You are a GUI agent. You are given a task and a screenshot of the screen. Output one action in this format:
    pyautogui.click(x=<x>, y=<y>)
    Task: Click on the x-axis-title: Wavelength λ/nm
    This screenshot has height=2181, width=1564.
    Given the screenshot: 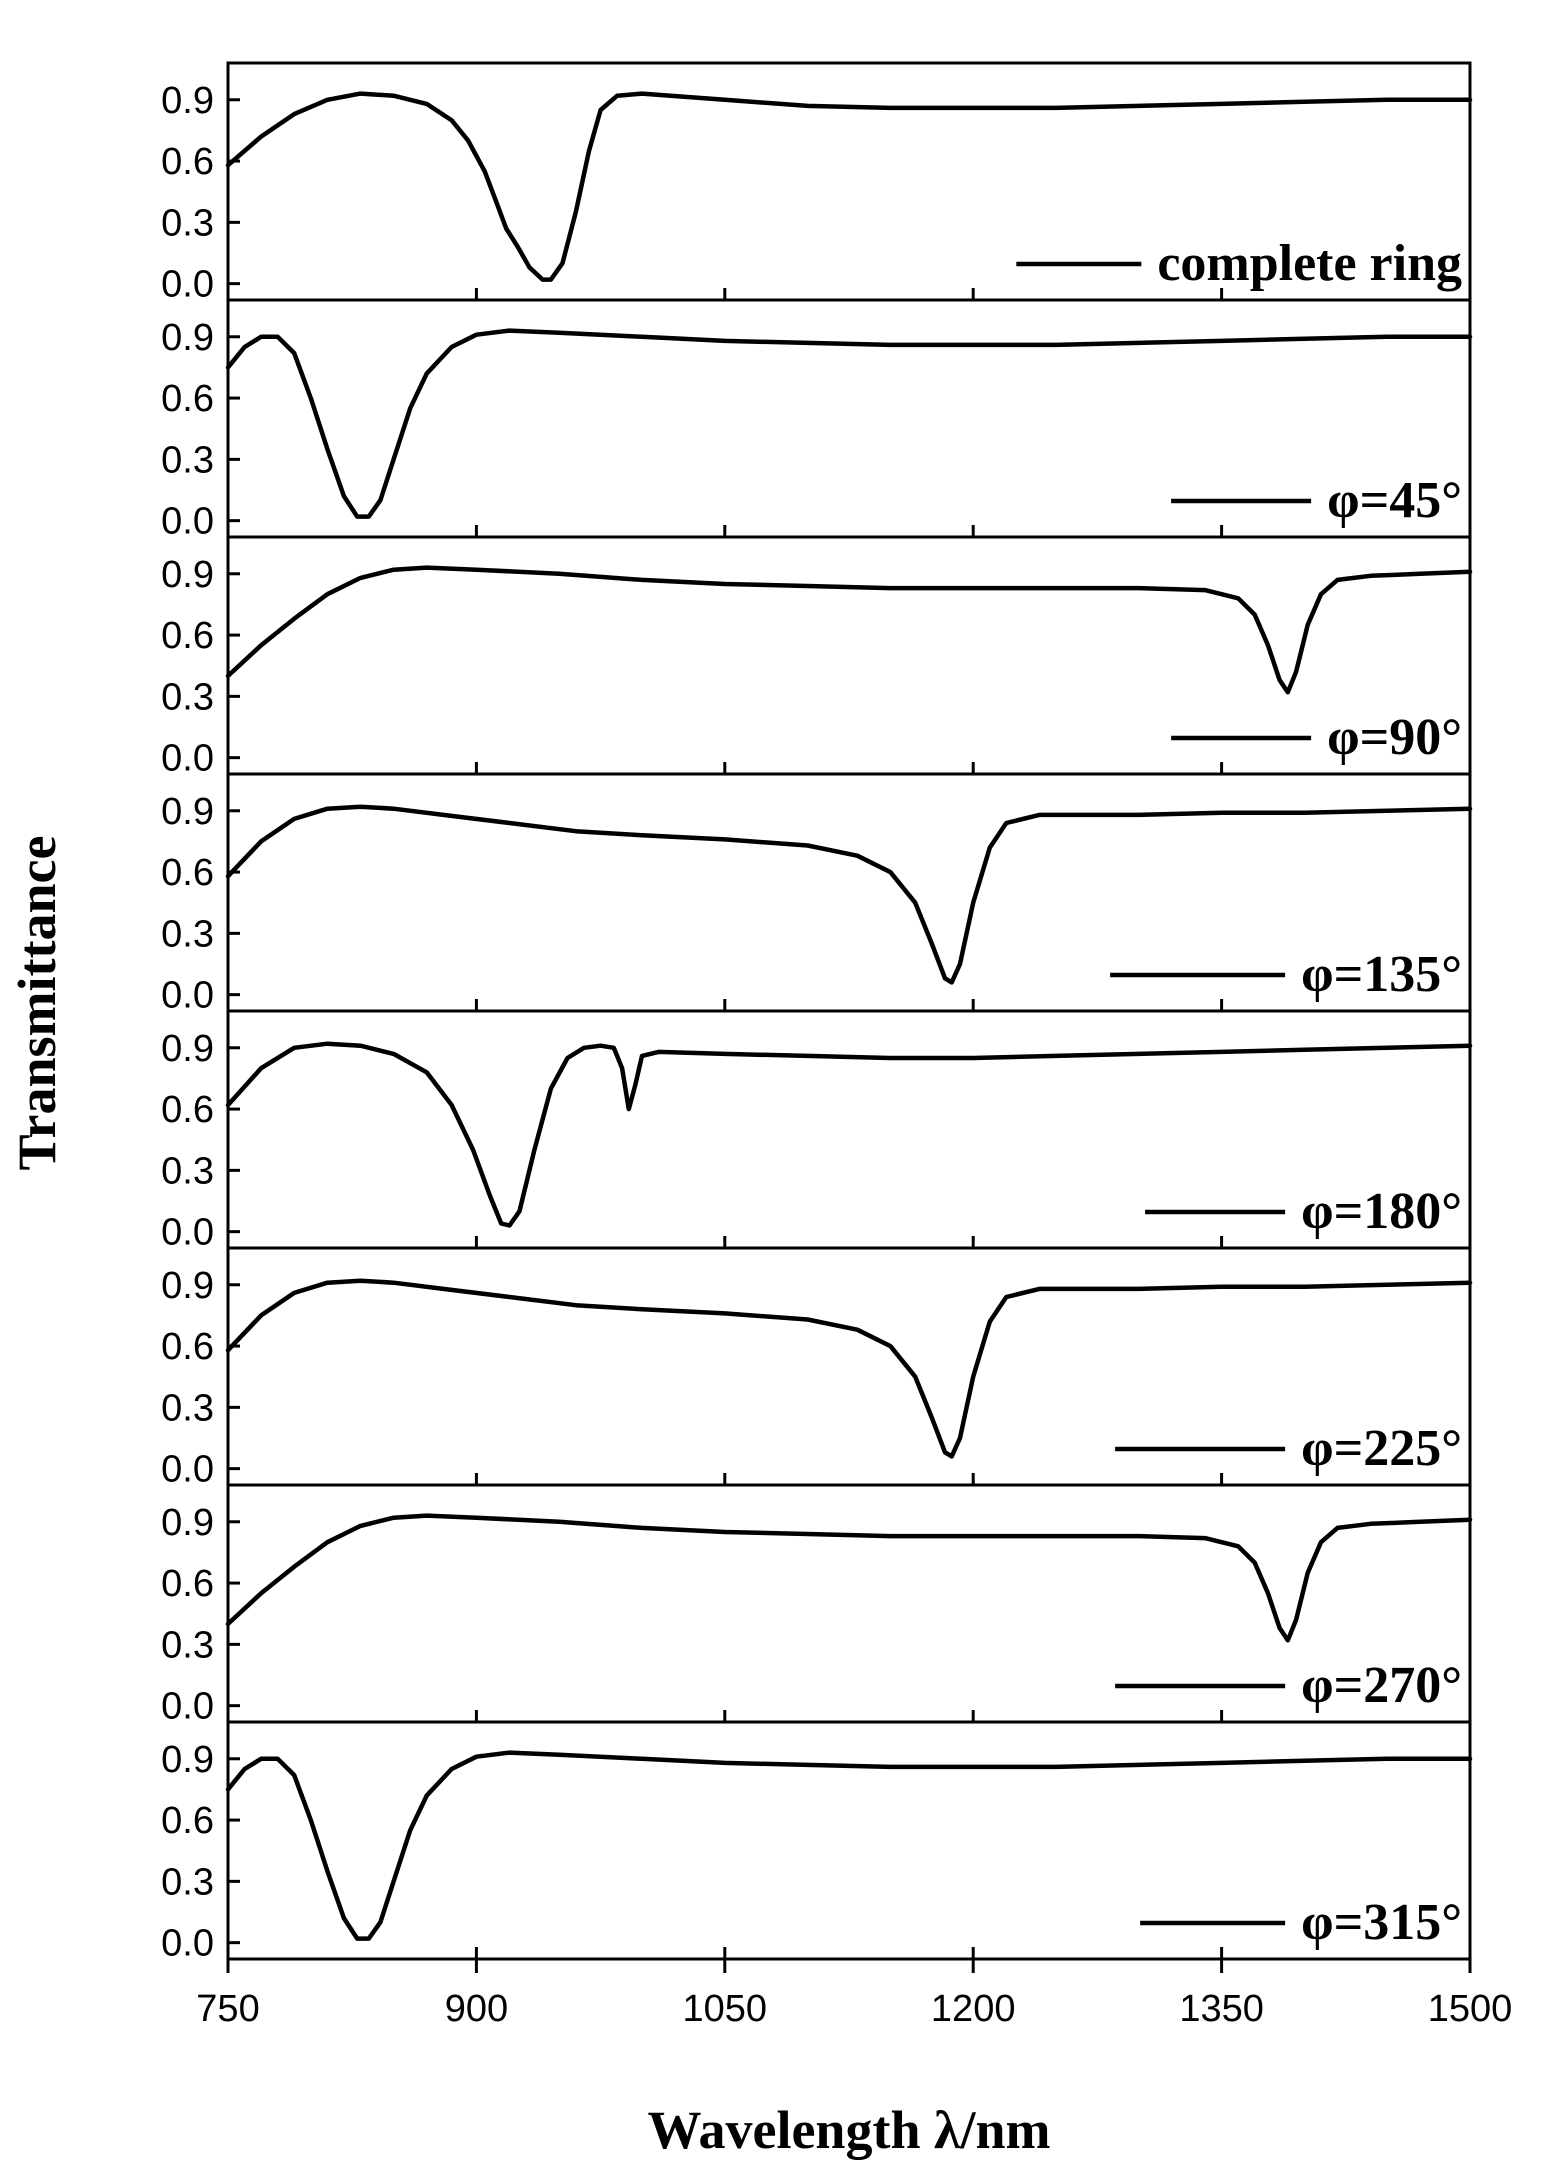 What is the action you would take?
    pyautogui.click(x=848, y=2130)
    